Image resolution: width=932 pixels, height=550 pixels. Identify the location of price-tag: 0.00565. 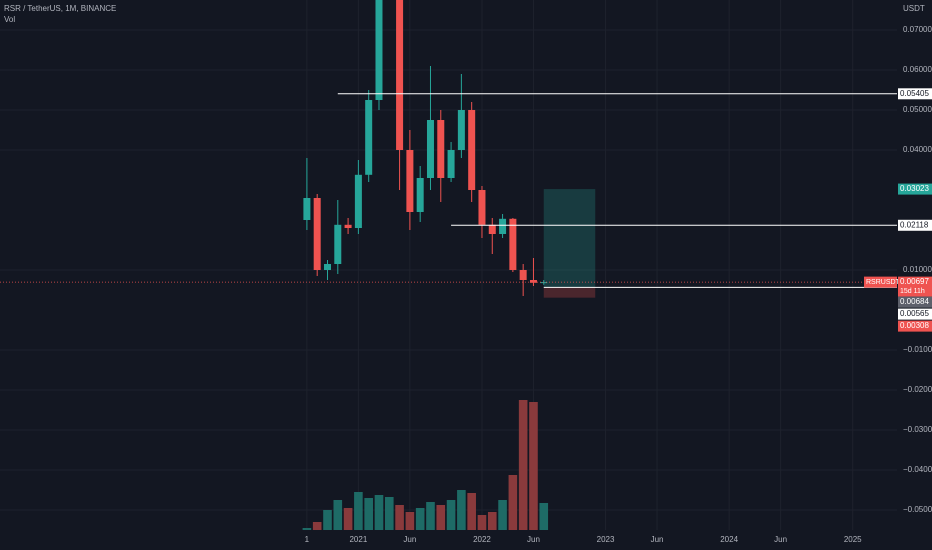
(914, 313).